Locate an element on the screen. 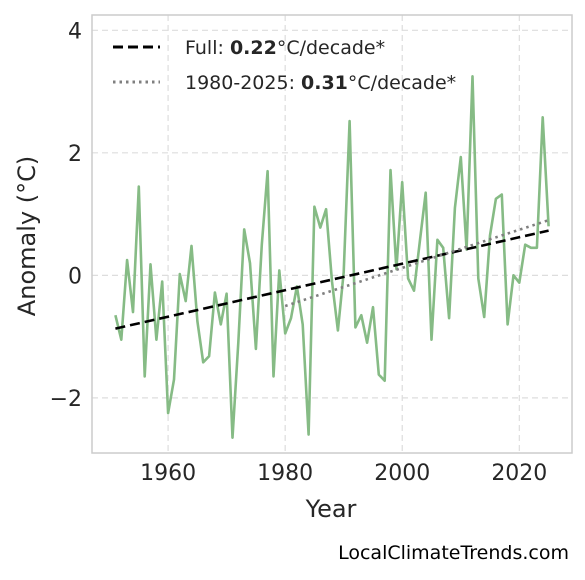  legend-entry-full: Full: 0.22°C/decade* is located at coordinates (285, 48).